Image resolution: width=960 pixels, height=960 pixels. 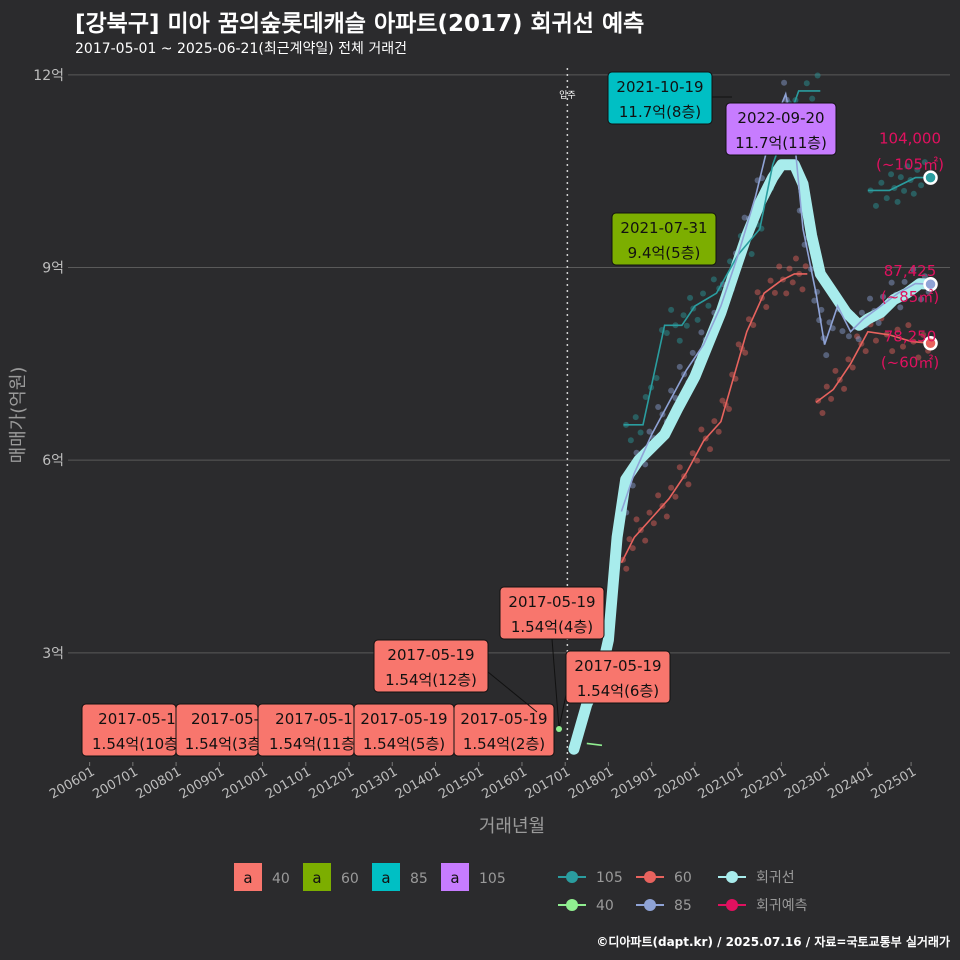 I want to click on y-tick-label: 12억, so click(x=48, y=76).